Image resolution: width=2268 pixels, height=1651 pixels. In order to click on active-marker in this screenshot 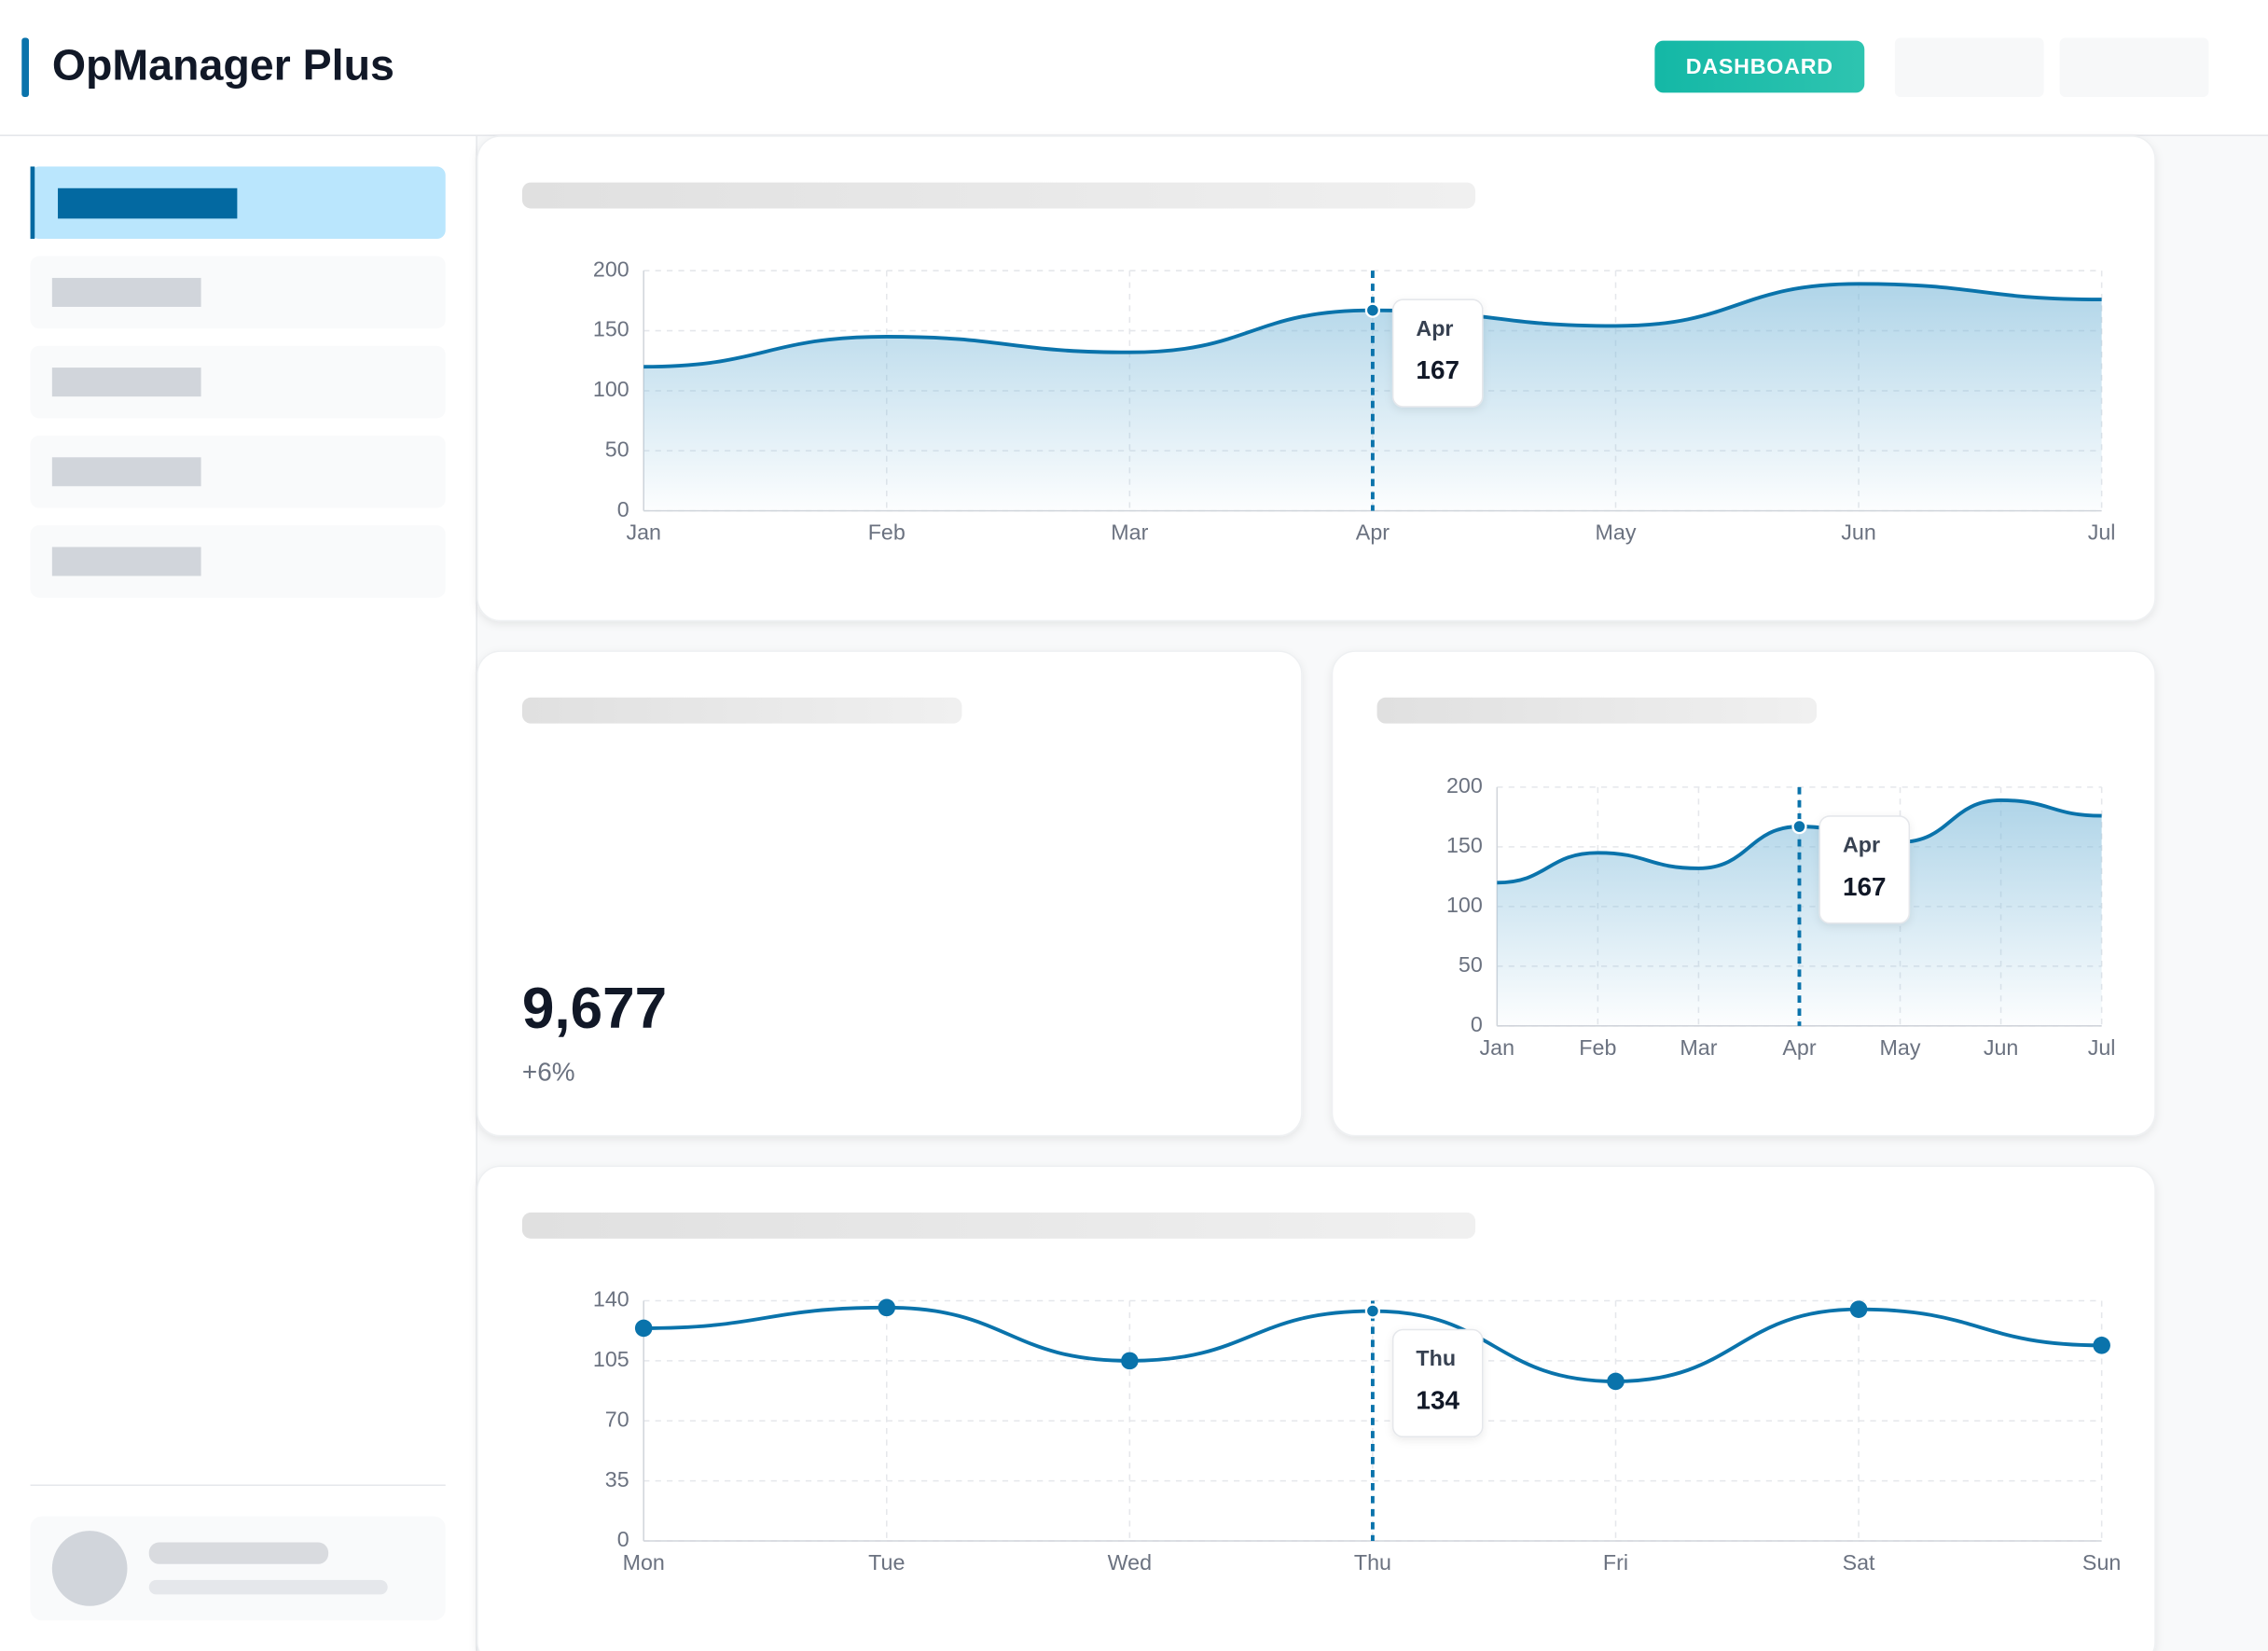, I will do `click(32, 203)`.